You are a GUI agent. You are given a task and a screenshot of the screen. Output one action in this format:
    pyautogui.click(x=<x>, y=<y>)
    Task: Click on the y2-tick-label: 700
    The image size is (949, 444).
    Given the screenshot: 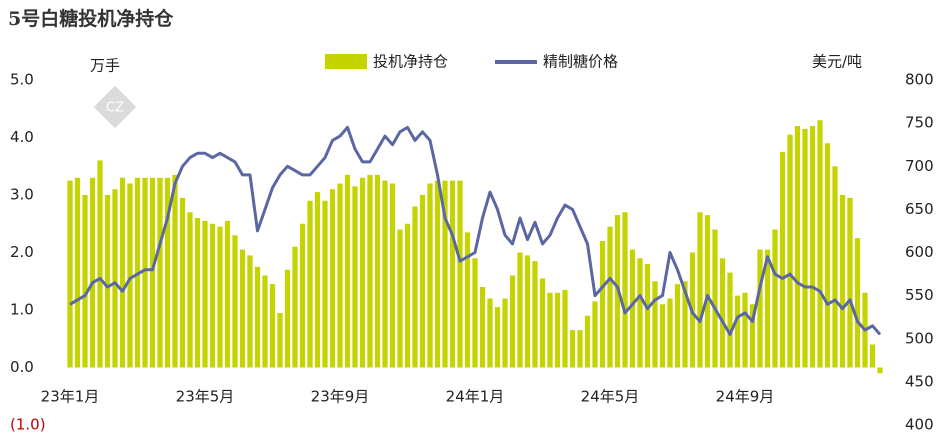 What is the action you would take?
    pyautogui.click(x=919, y=166)
    